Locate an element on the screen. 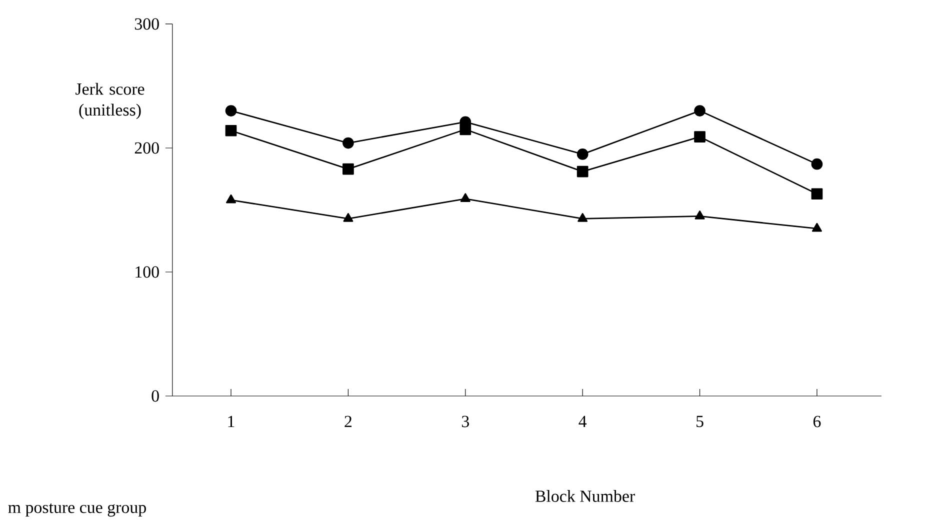  text: m posture cue group is located at coordinates (77, 509).